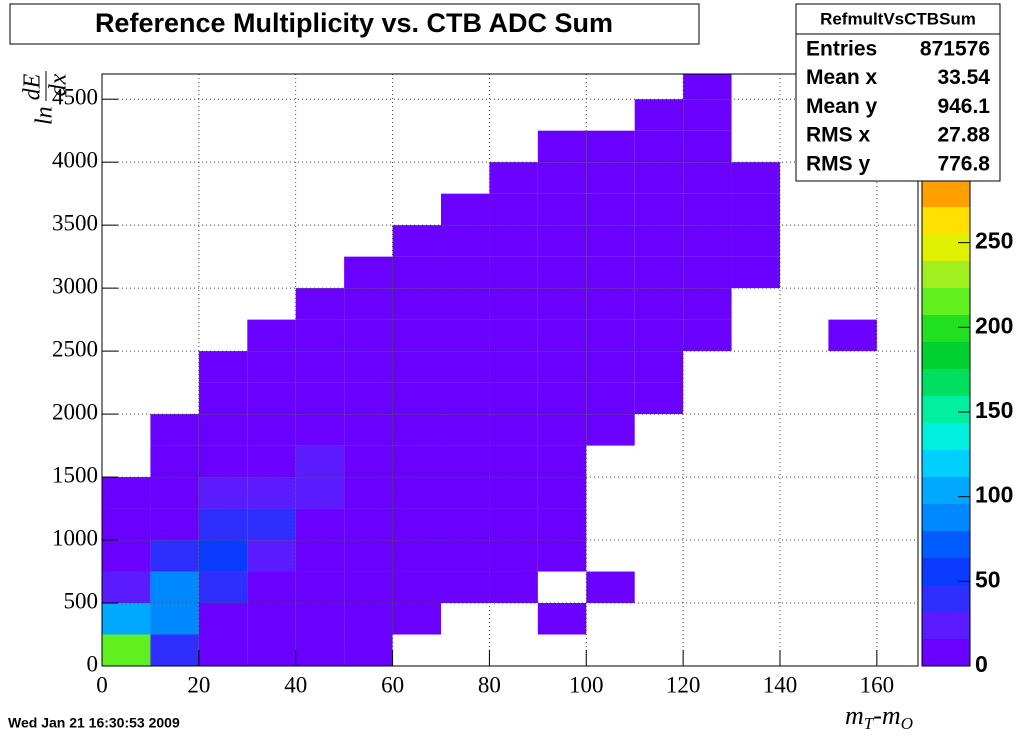 The width and height of the screenshot is (1020, 740). I want to click on stats-value: 27.88, so click(963, 135).